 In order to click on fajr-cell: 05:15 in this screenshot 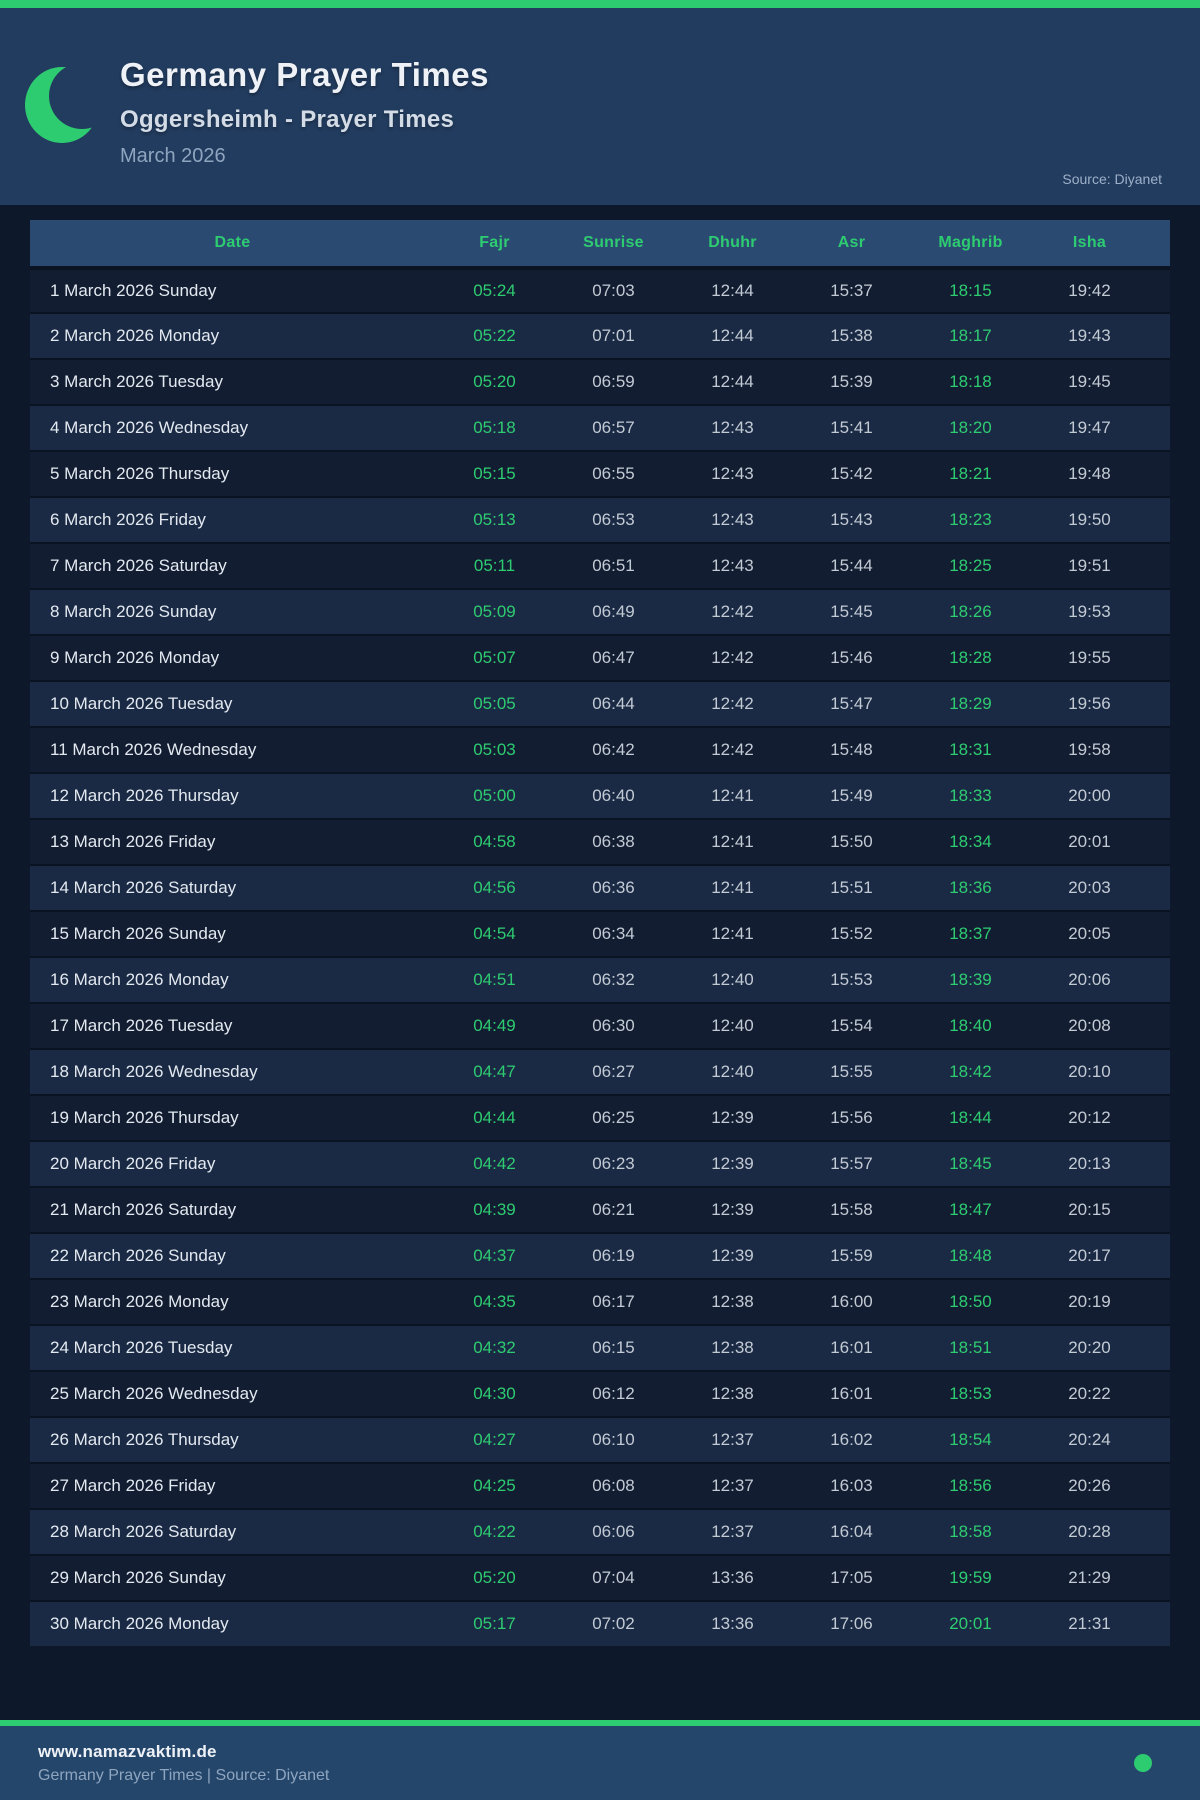, I will do `click(494, 473)`.